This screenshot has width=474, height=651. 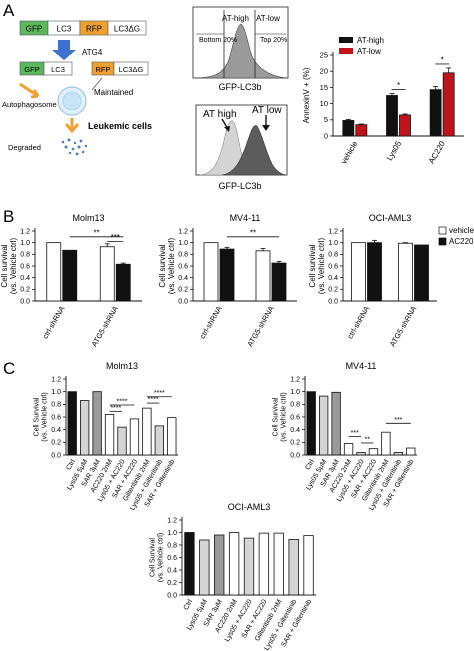 I want to click on flow-bottom-xlabel: GFP-LC3b, so click(x=239, y=186).